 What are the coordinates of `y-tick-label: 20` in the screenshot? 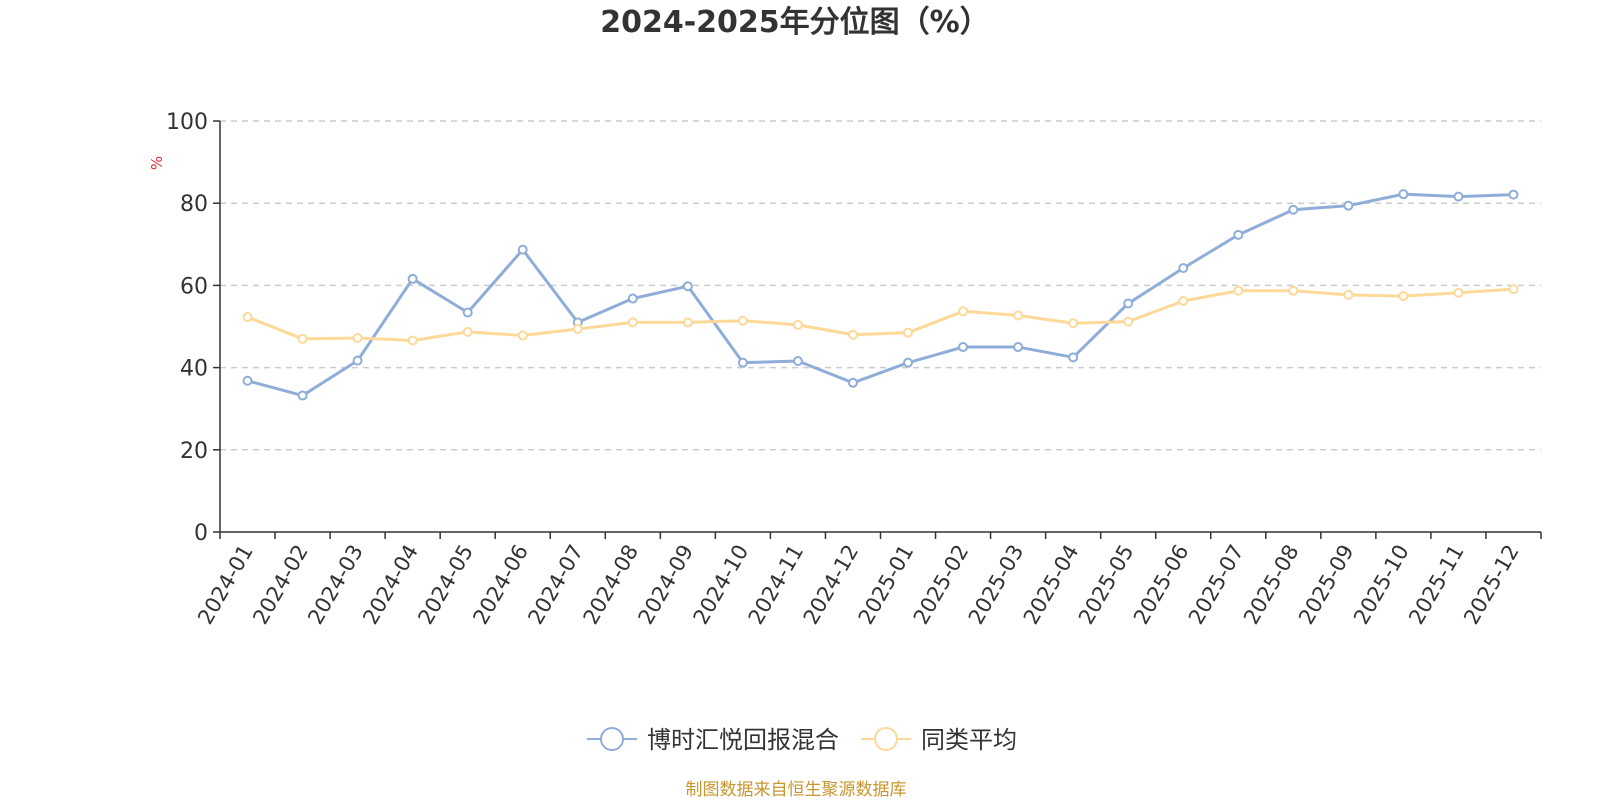 It's located at (194, 451).